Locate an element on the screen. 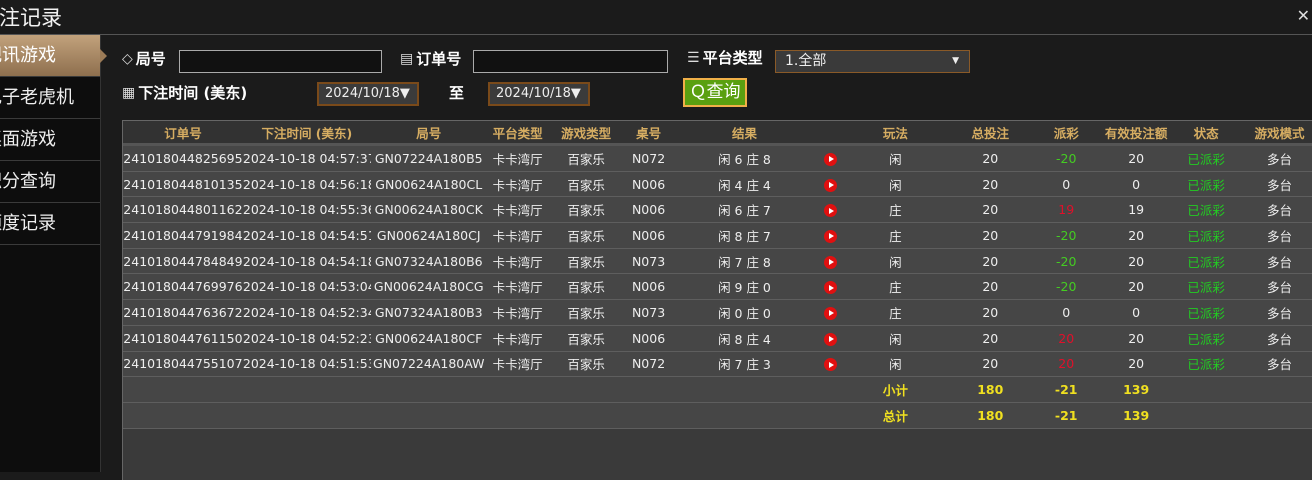 The image size is (1312, 480). table-cell: 19 is located at coordinates (1136, 210).